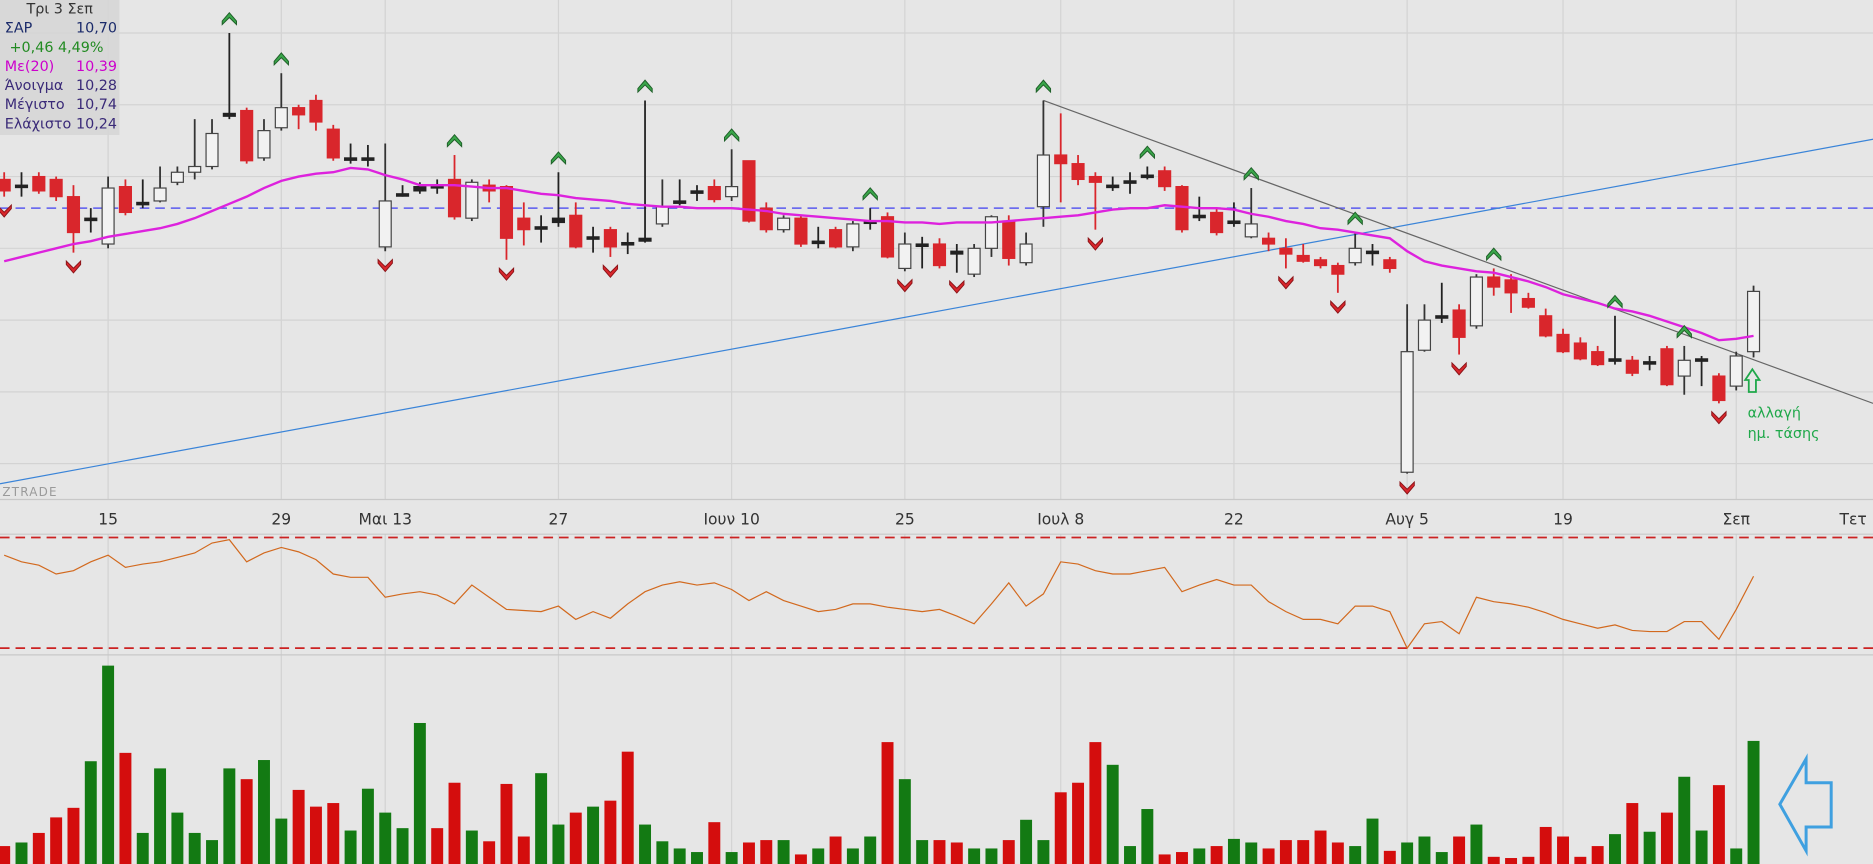 This screenshot has width=1873, height=864. I want to click on info-value: 10,74, so click(96, 105).